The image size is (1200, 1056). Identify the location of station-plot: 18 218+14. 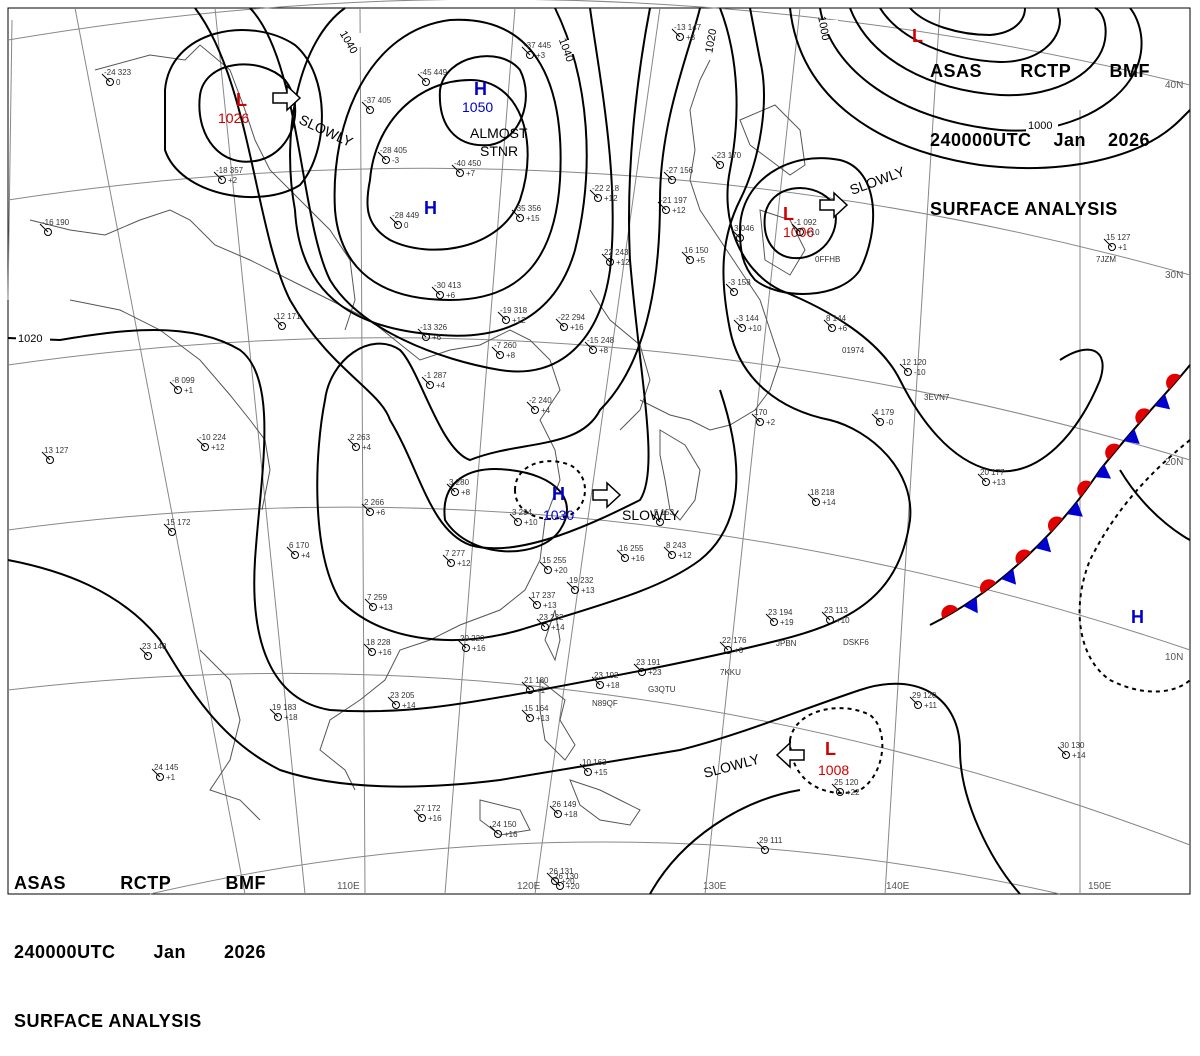
(821, 497).